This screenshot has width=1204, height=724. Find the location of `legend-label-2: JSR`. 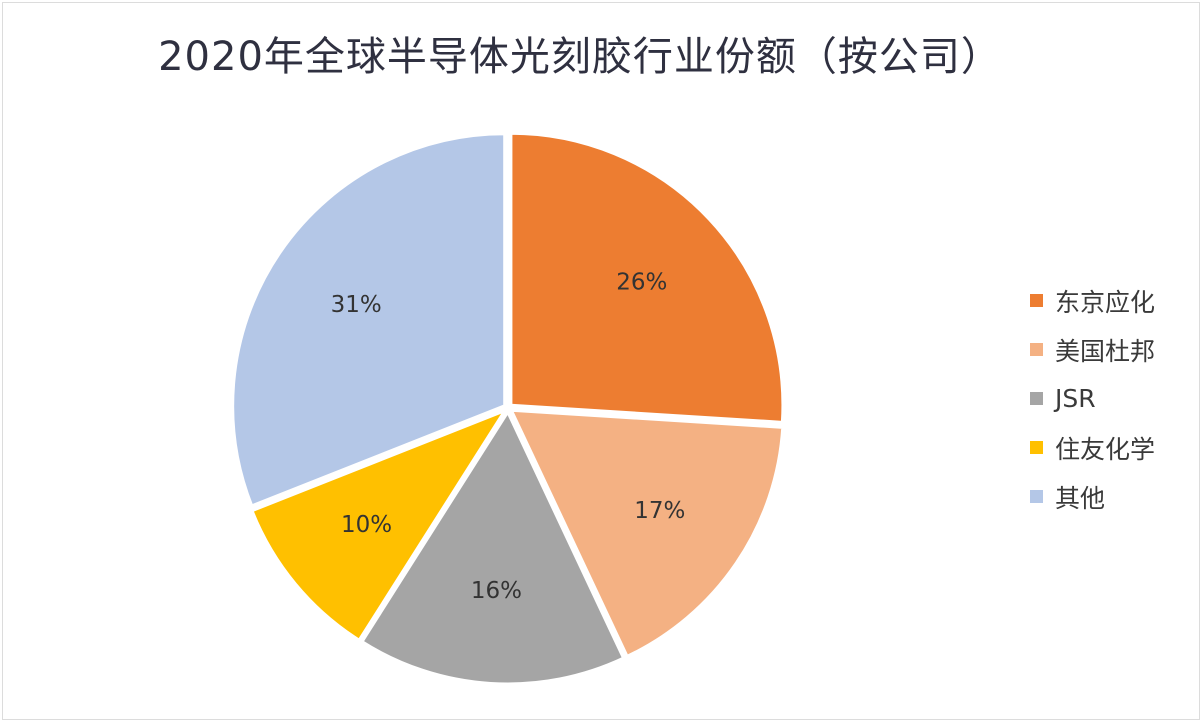

legend-label-2: JSR is located at coordinates (1075, 398).